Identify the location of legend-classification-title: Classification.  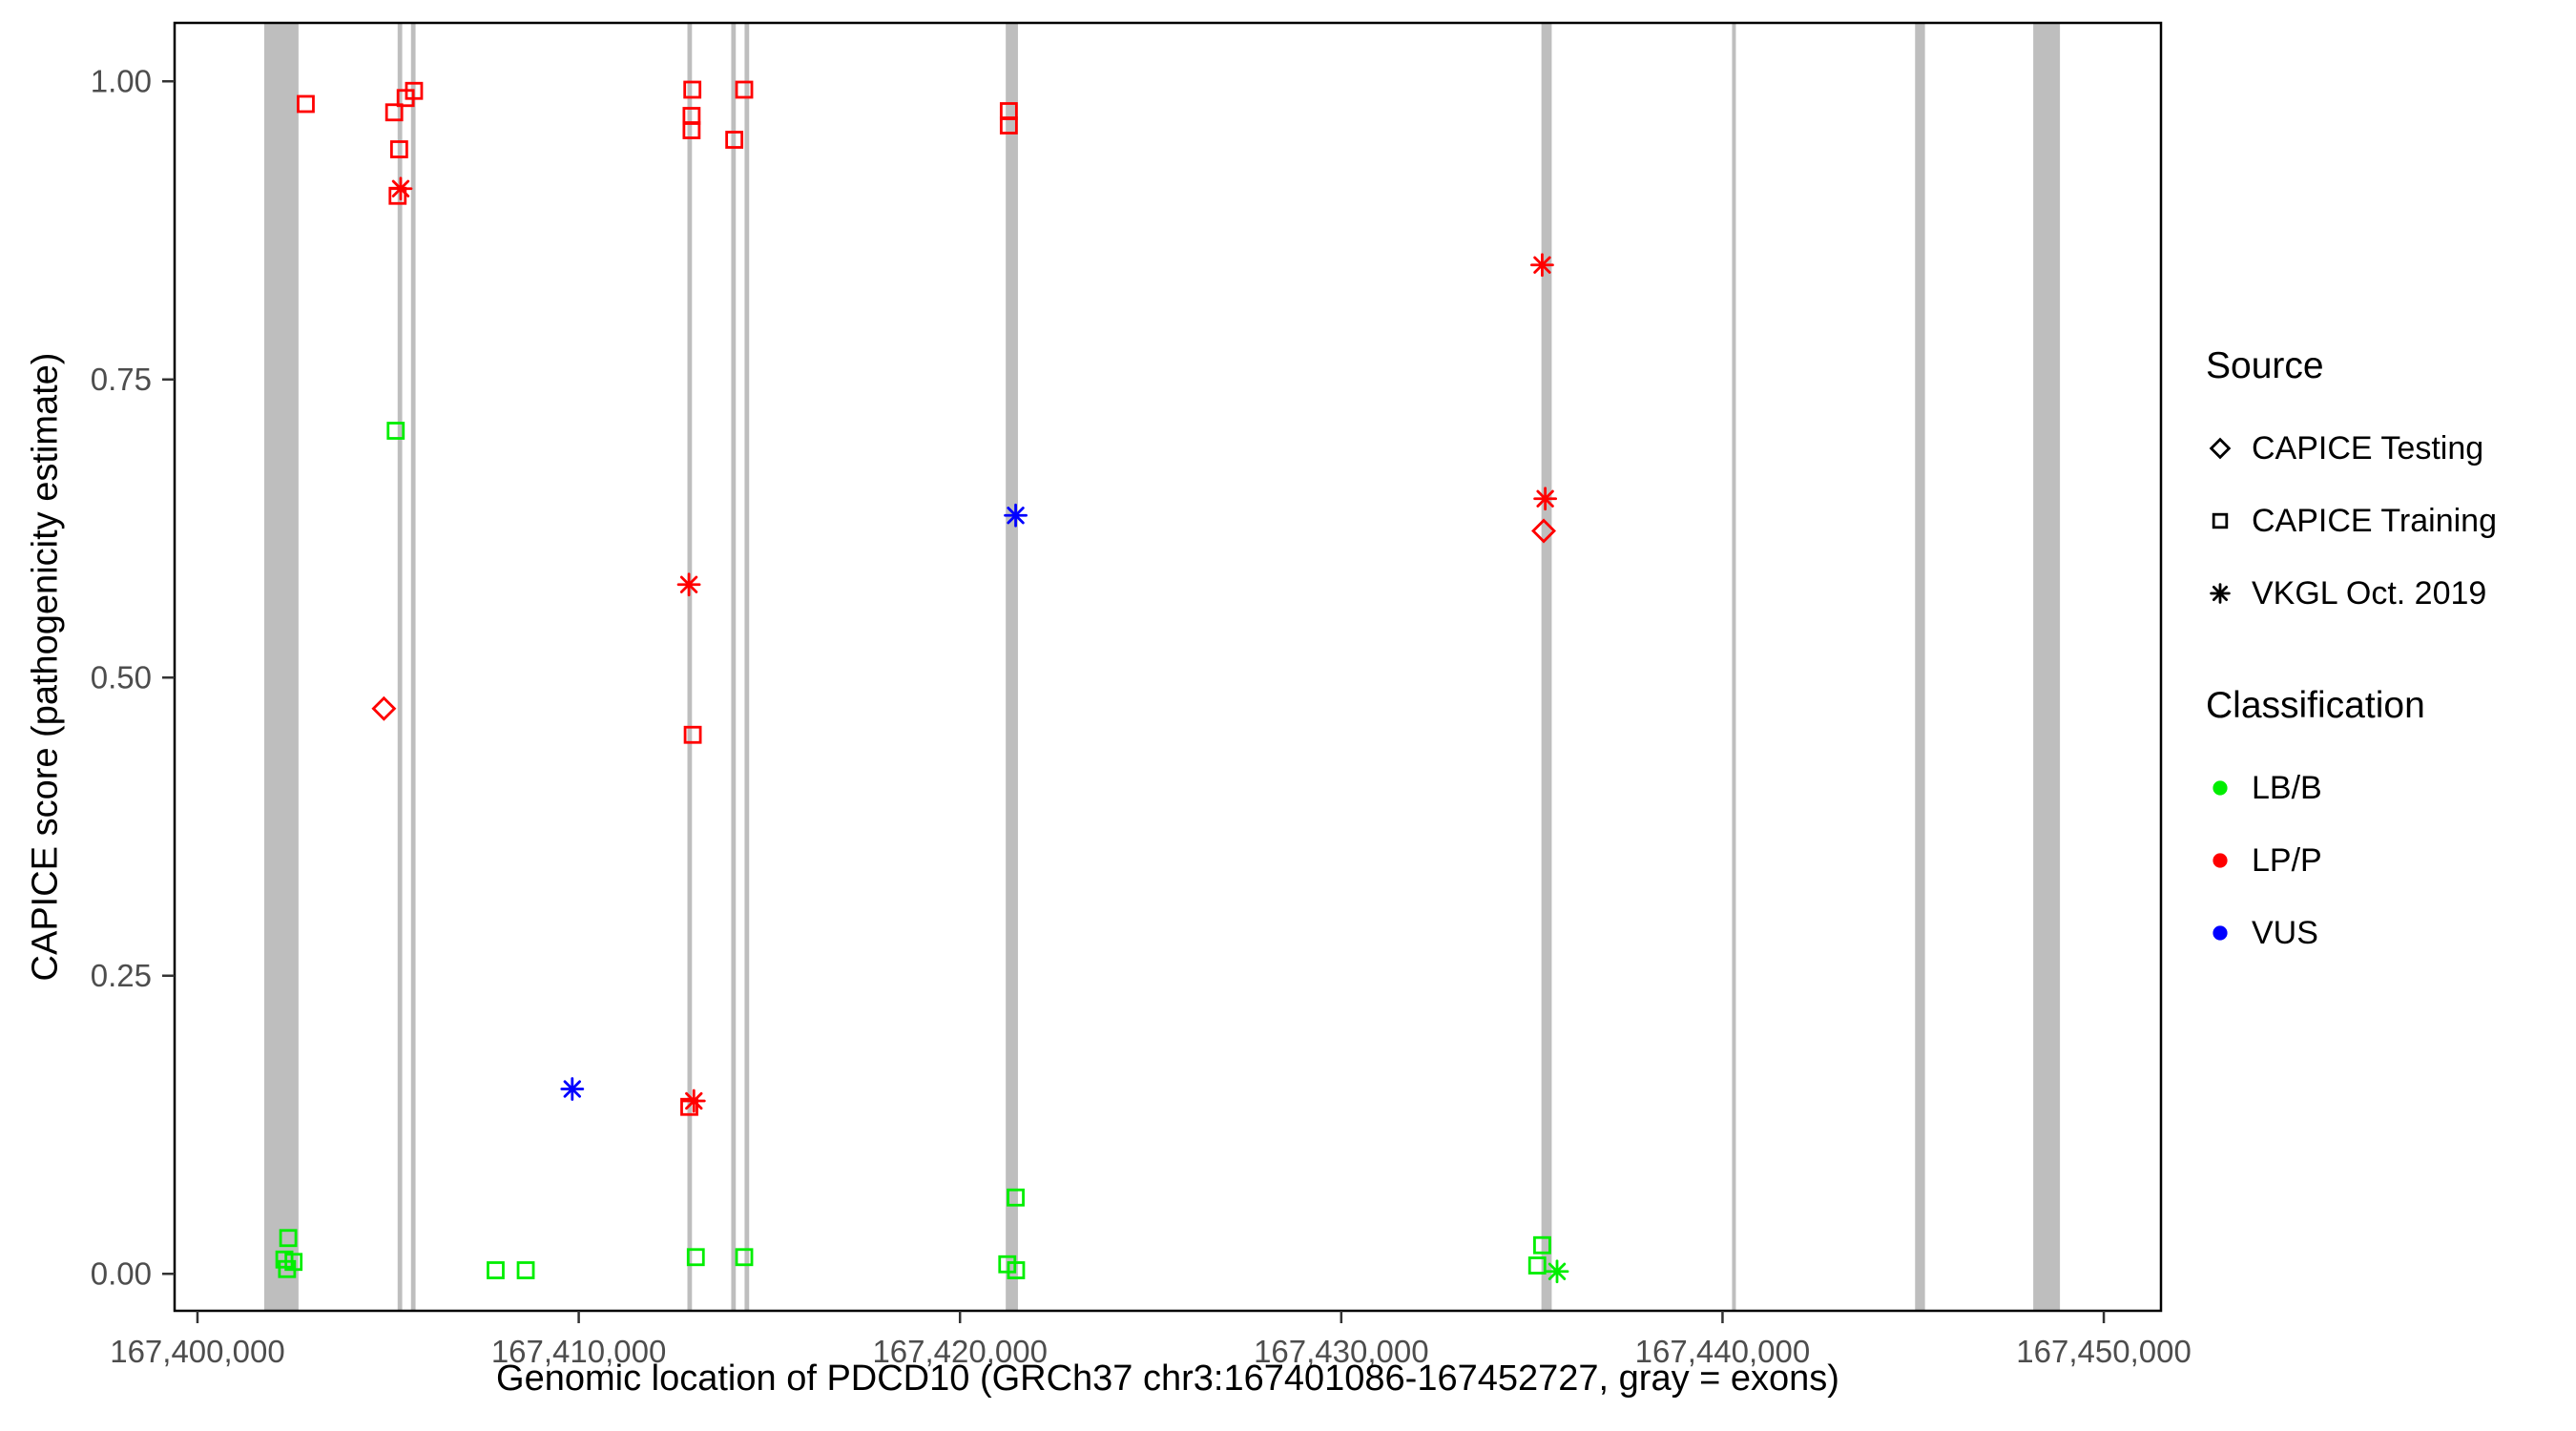
(2315, 705).